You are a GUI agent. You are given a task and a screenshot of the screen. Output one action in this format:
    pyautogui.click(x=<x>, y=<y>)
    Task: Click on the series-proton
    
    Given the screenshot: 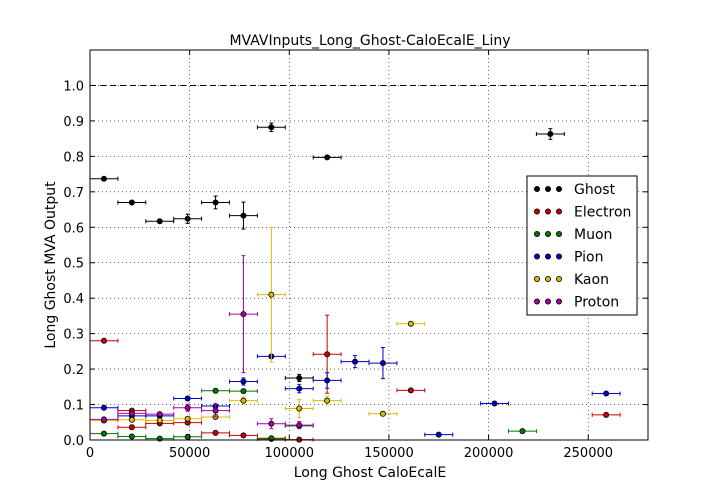 What is the action you would take?
    pyautogui.click(x=201, y=342)
    